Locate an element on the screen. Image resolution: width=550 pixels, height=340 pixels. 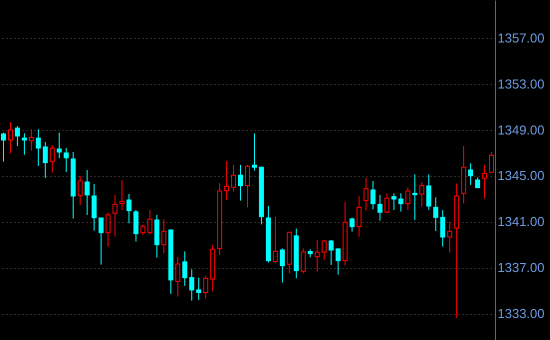
y-tick-label: 1345.00 is located at coordinates (521, 176).